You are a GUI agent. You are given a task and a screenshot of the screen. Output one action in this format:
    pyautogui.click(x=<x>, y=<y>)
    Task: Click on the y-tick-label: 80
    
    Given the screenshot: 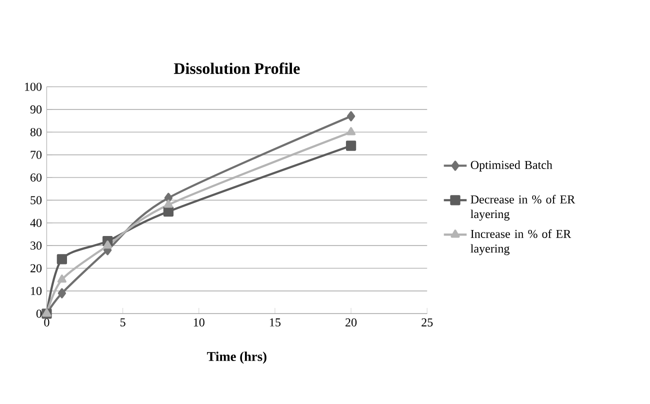 What is the action you would take?
    pyautogui.click(x=36, y=132)
    